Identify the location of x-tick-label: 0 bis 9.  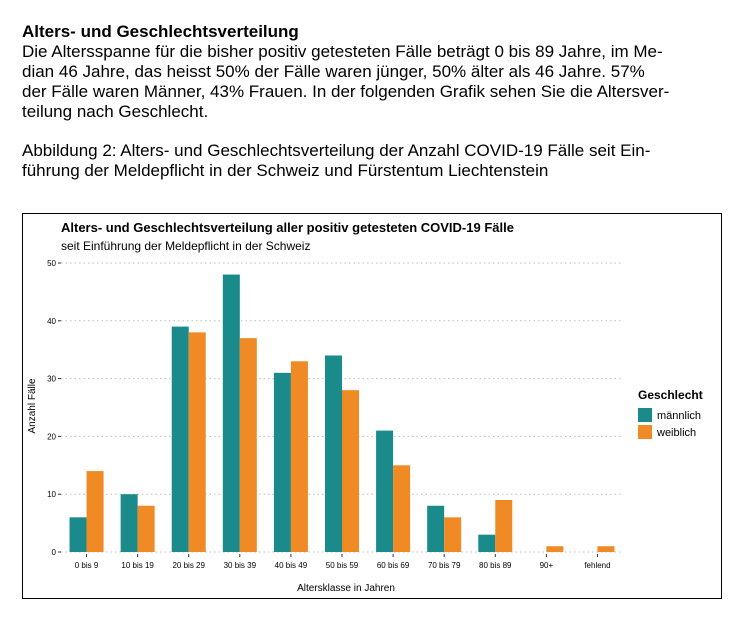
(87, 565).